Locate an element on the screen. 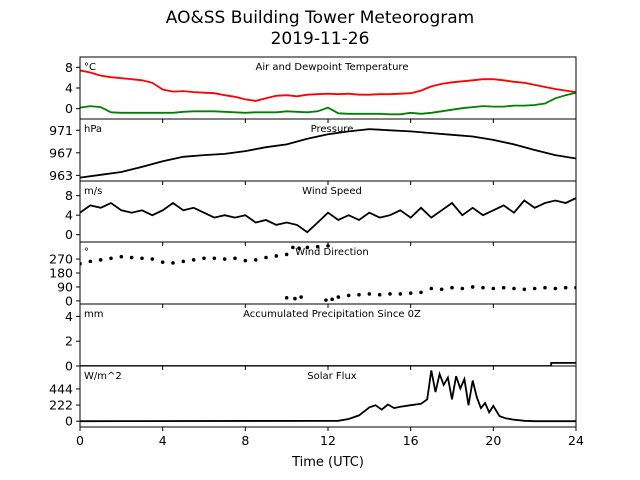 This screenshot has height=480, width=640. wind_speed-title: Wind Speed is located at coordinates (332, 191).